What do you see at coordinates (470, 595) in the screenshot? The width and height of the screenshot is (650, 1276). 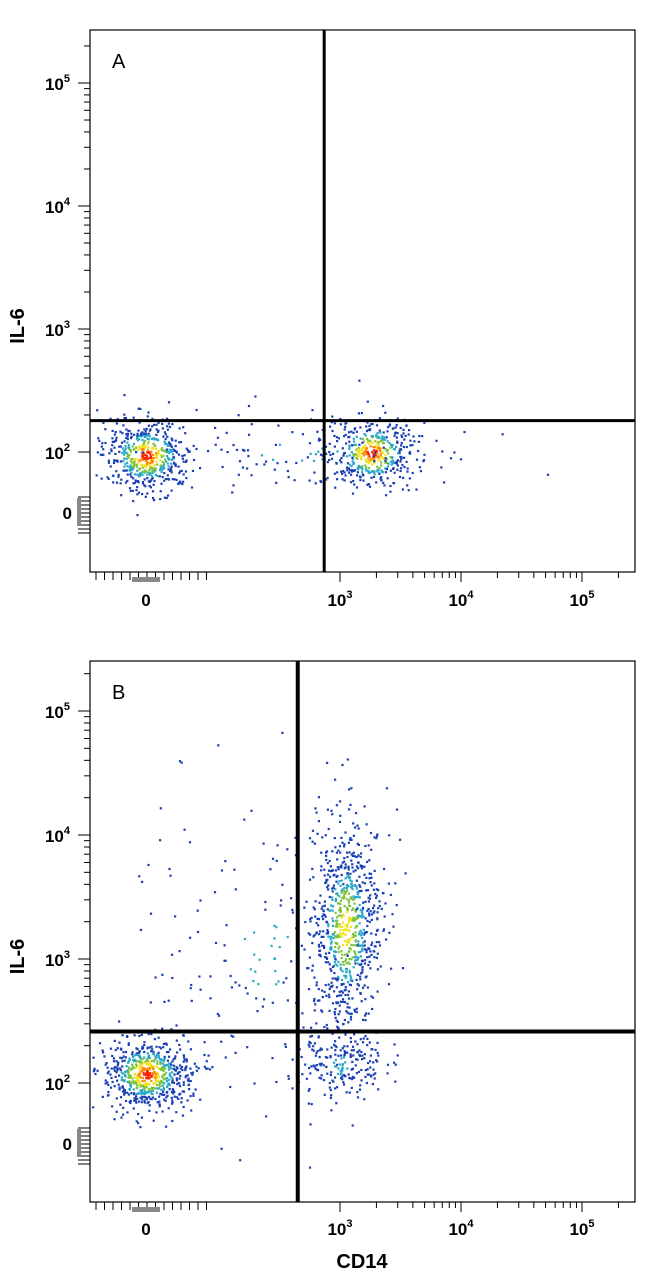 I see `x-tick-label-exp: 4` at bounding box center [470, 595].